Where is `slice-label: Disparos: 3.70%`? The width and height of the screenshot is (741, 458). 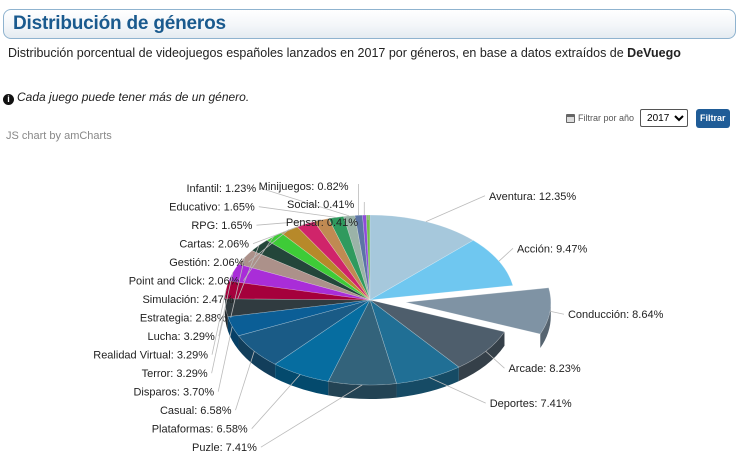
slice-label: Disparos: 3.70% is located at coordinates (173, 393).